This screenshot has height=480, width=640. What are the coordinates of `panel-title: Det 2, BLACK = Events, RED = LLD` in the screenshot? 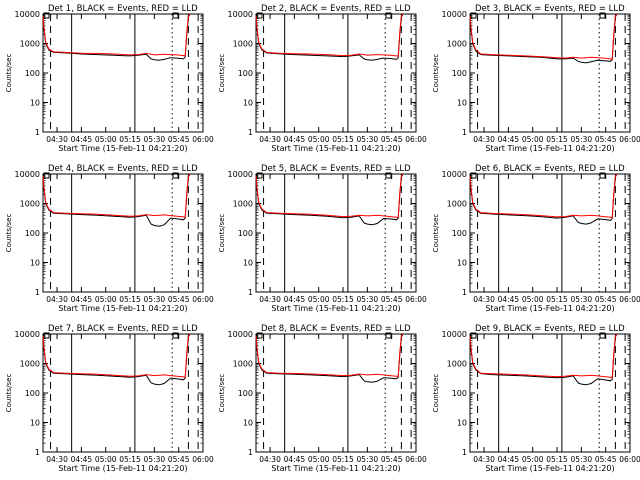 It's located at (336, 9).